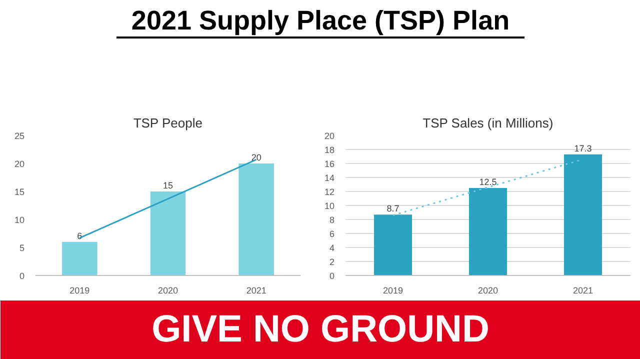 The height and width of the screenshot is (359, 640). Describe the element at coordinates (321, 329) in the screenshot. I see `text: GIVE NO GROUND` at that location.